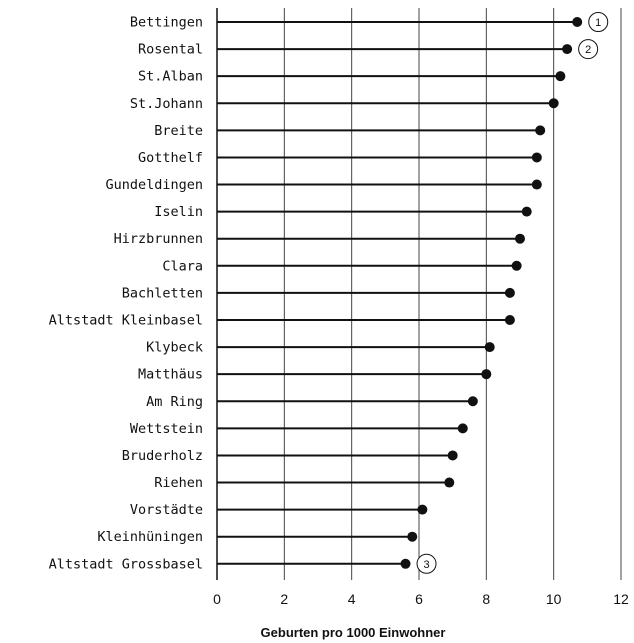 This screenshot has width=634, height=643. Describe the element at coordinates (486, 599) in the screenshot. I see `x-tick-label: 8` at that location.